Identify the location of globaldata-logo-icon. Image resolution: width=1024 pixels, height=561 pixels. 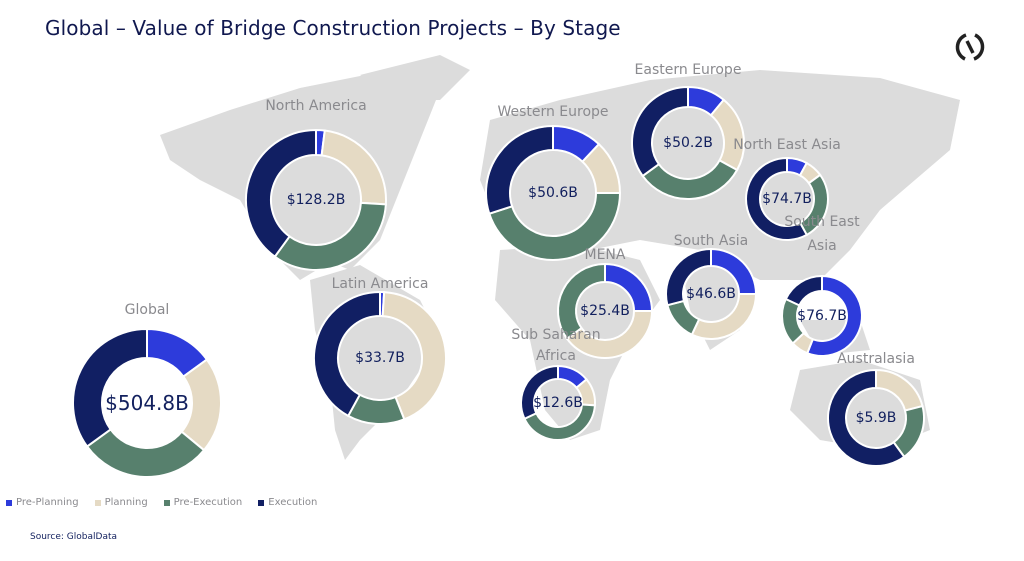
(970, 47).